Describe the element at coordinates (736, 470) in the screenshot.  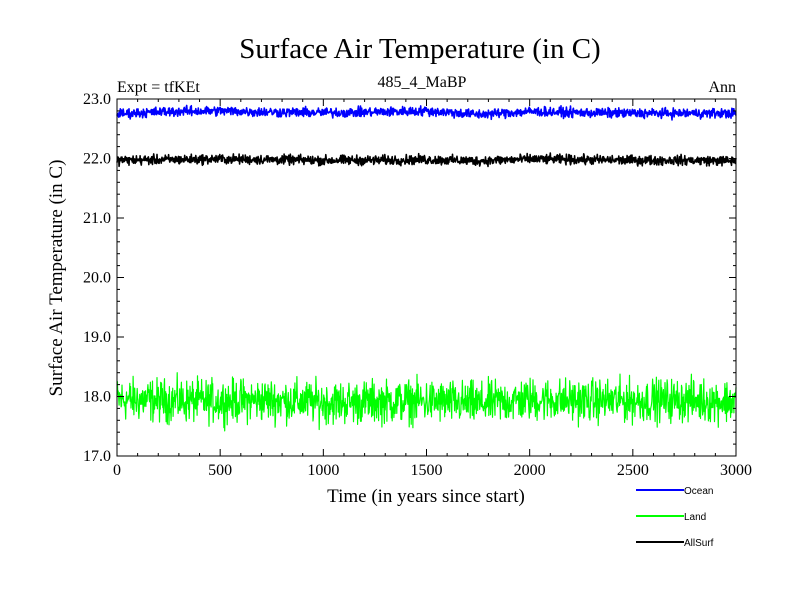
I see `x-tick-label: 3000` at that location.